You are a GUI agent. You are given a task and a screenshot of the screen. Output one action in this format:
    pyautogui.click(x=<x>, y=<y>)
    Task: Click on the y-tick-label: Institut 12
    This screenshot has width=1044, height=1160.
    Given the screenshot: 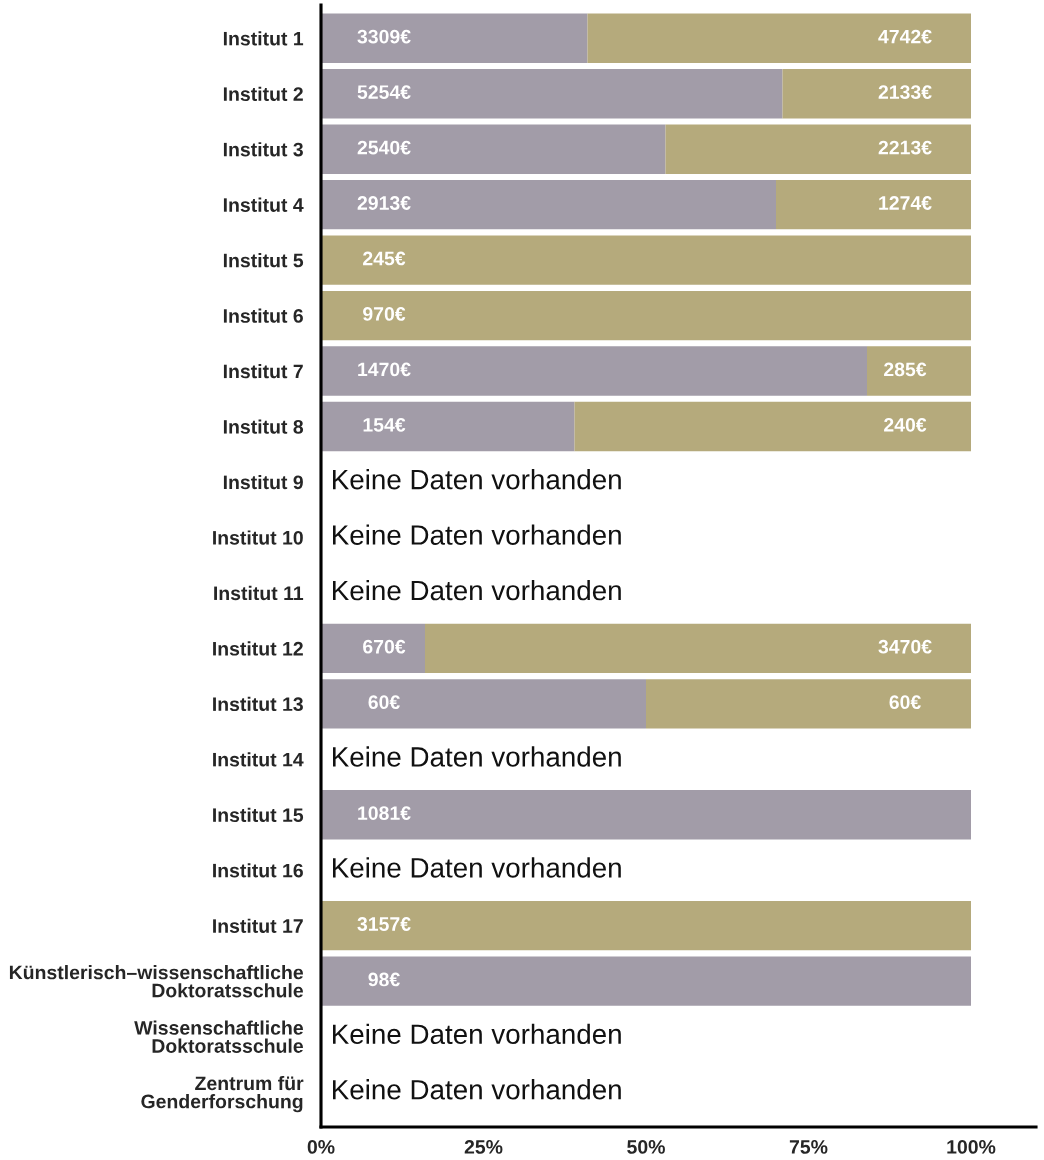 What is the action you would take?
    pyautogui.click(x=258, y=648)
    